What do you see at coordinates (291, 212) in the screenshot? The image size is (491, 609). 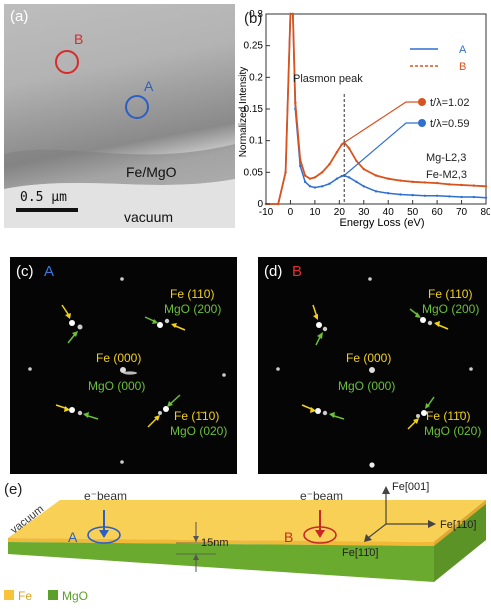 I see `x-tick-label: 0` at bounding box center [291, 212].